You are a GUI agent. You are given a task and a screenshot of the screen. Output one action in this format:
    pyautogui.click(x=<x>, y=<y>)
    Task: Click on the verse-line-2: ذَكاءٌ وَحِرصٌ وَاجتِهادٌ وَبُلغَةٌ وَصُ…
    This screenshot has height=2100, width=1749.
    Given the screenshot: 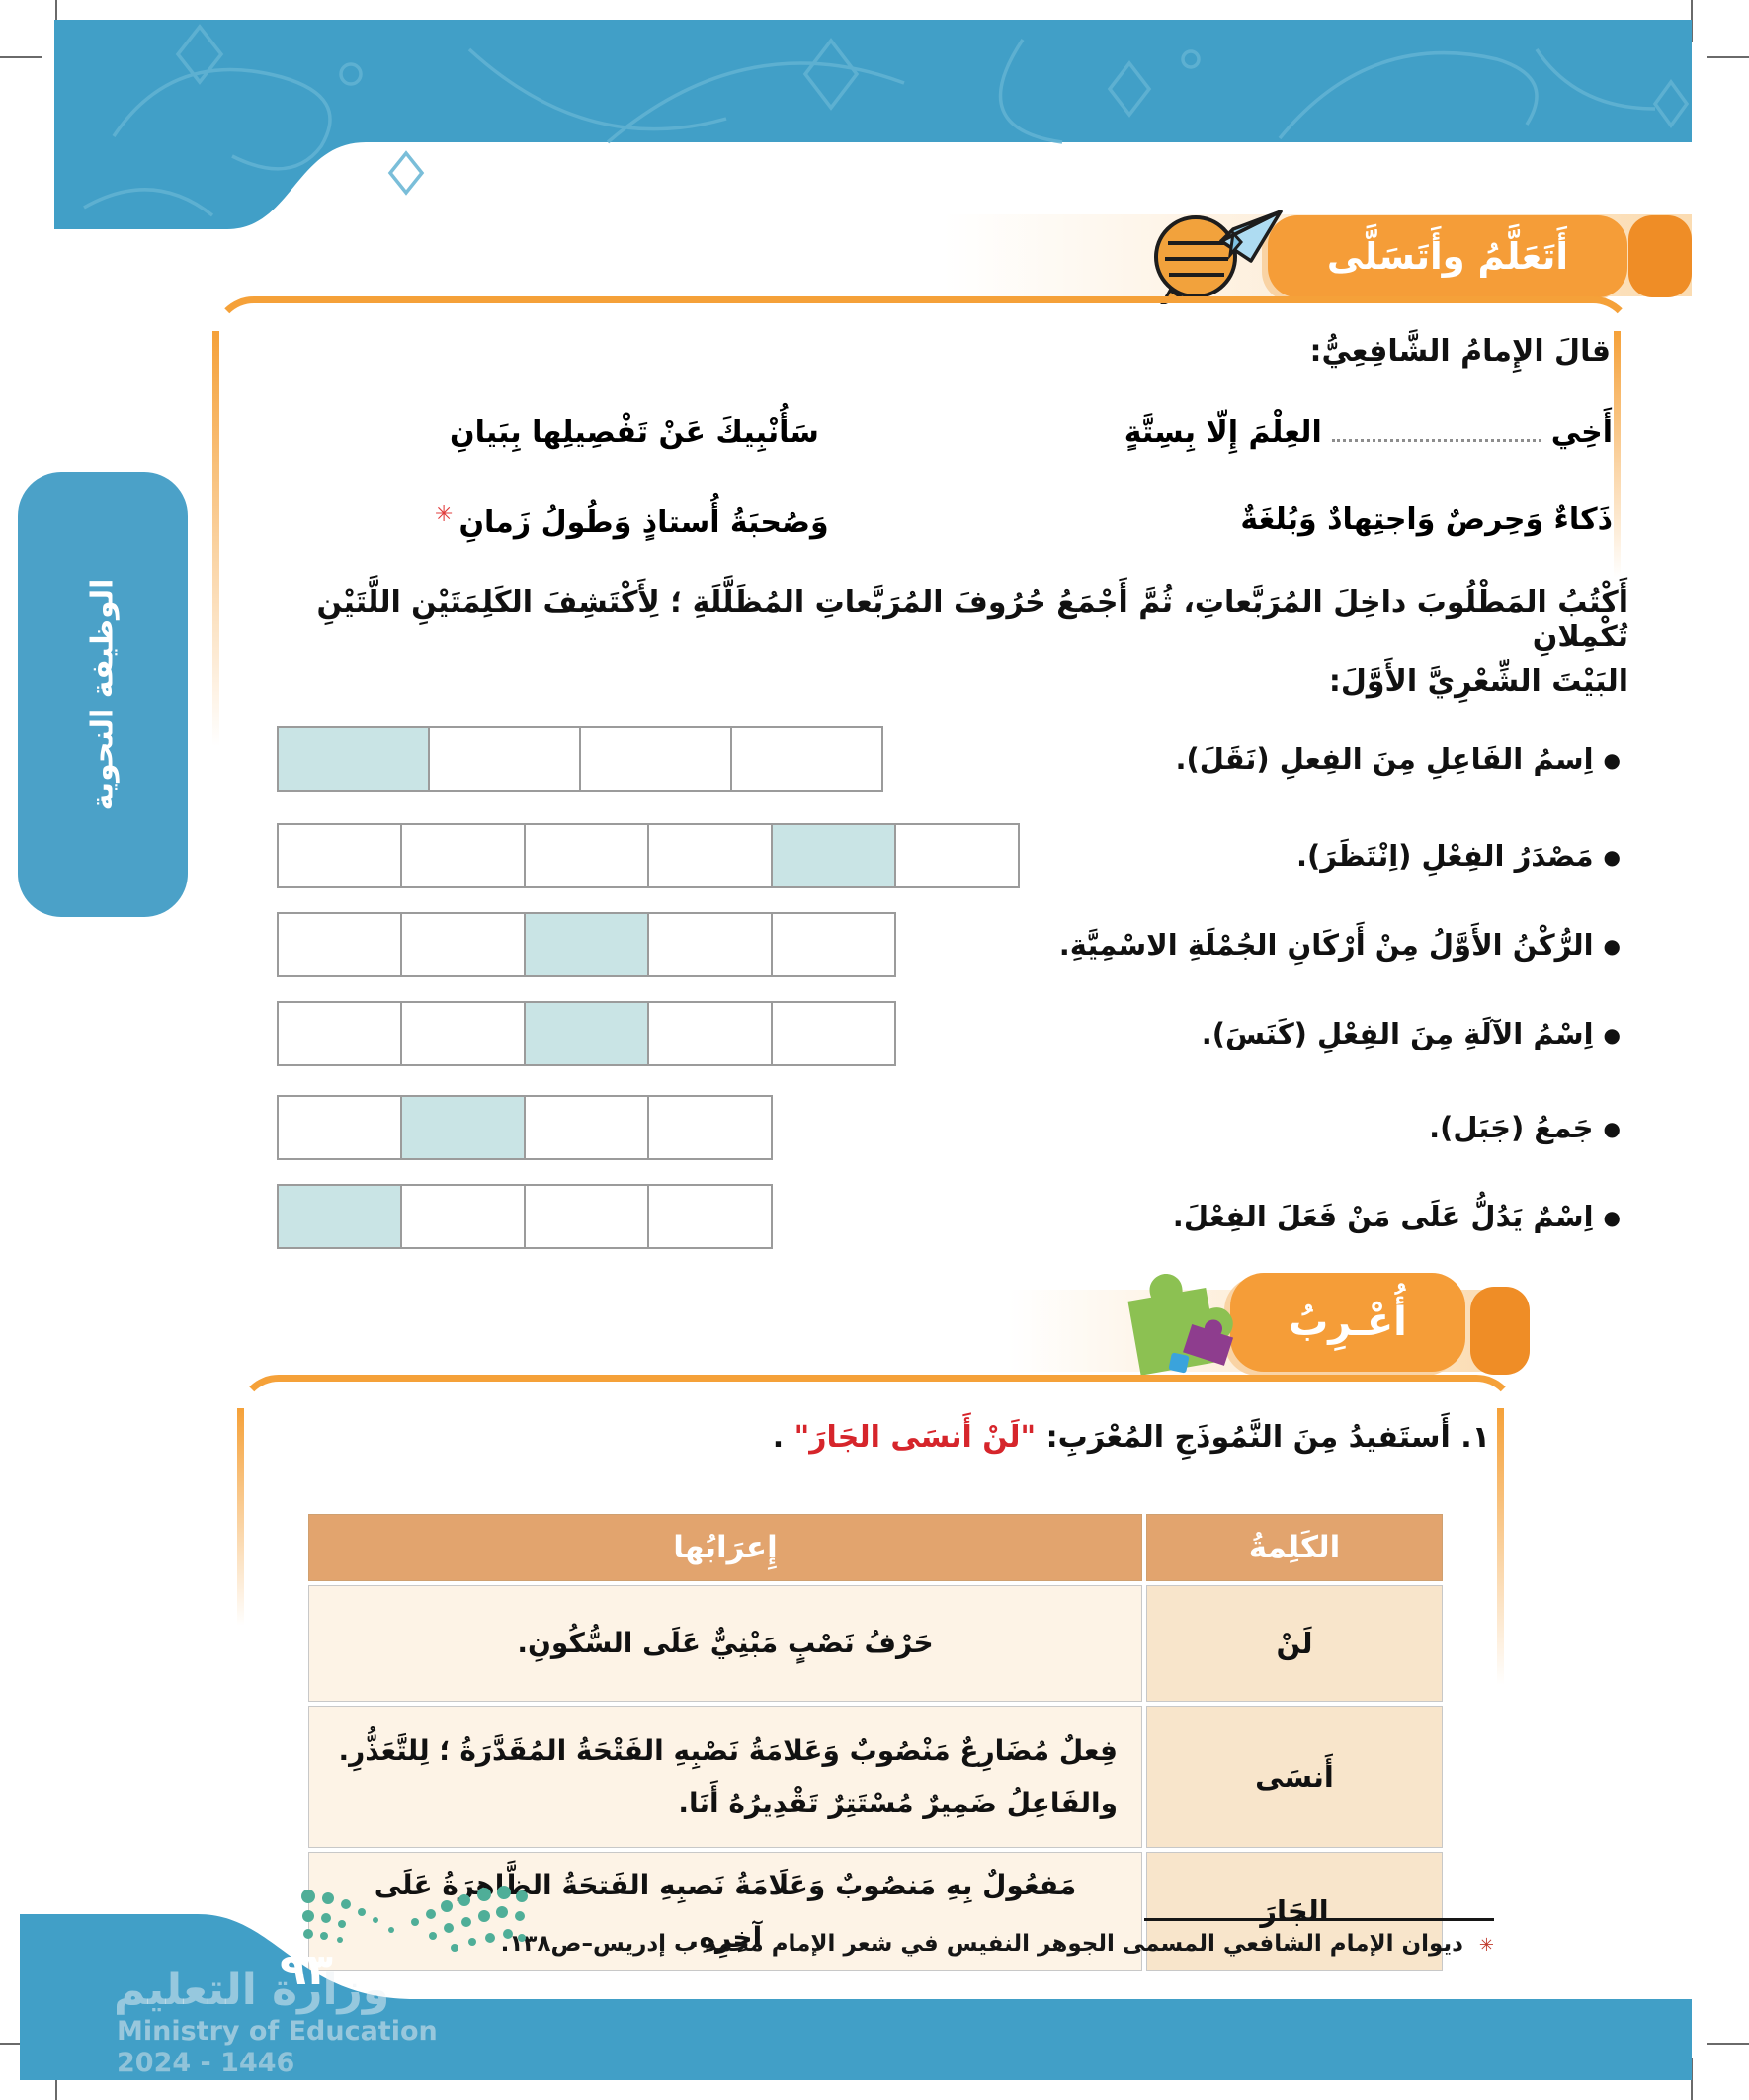 What is the action you would take?
    pyautogui.click(x=920, y=533)
    